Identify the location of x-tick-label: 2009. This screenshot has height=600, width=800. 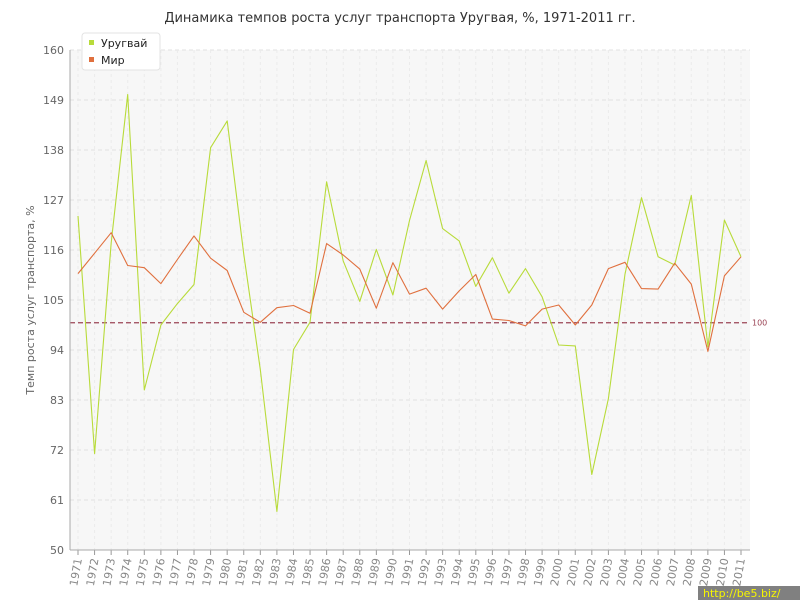
(706, 572).